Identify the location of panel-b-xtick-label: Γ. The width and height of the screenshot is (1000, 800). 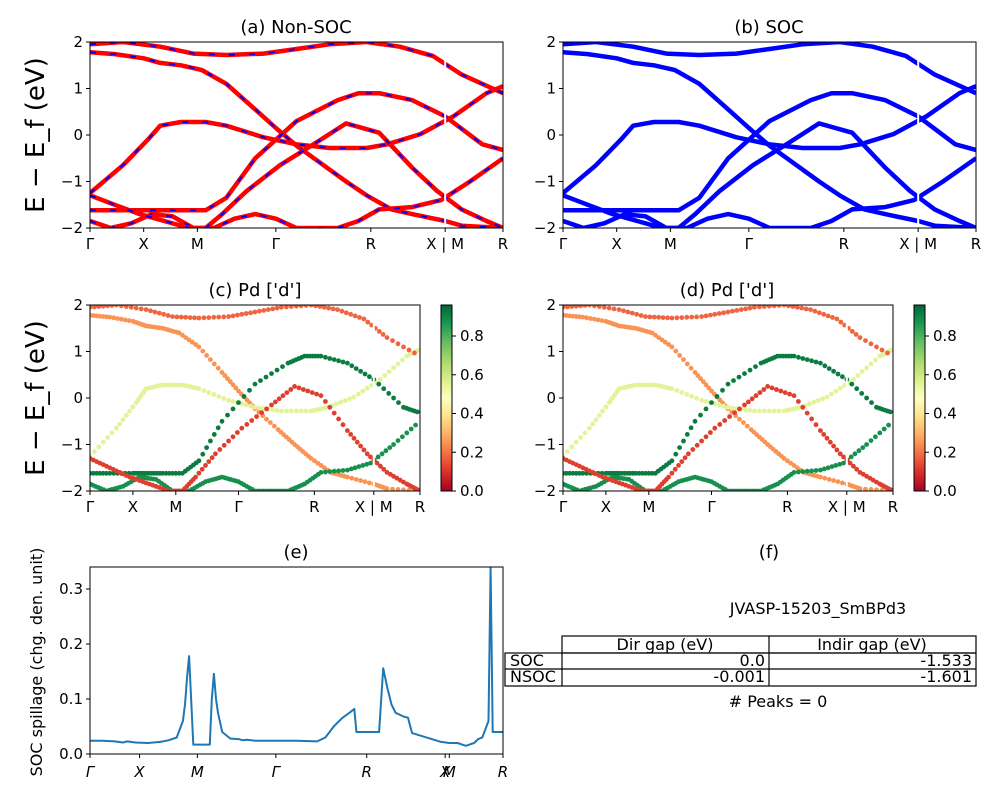
(749, 244).